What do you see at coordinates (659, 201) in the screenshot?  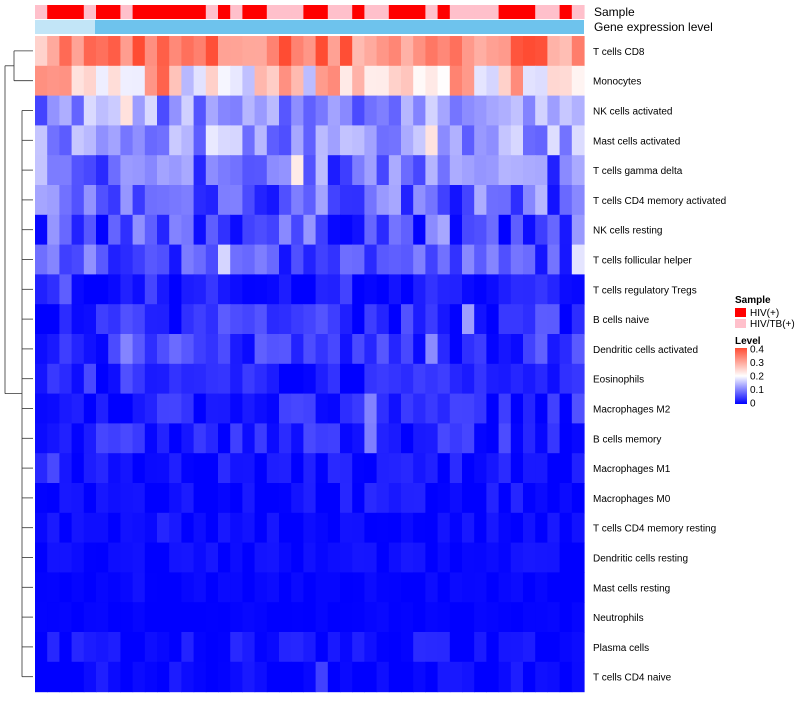 I see `row-label: T cells CD4 memory activated` at bounding box center [659, 201].